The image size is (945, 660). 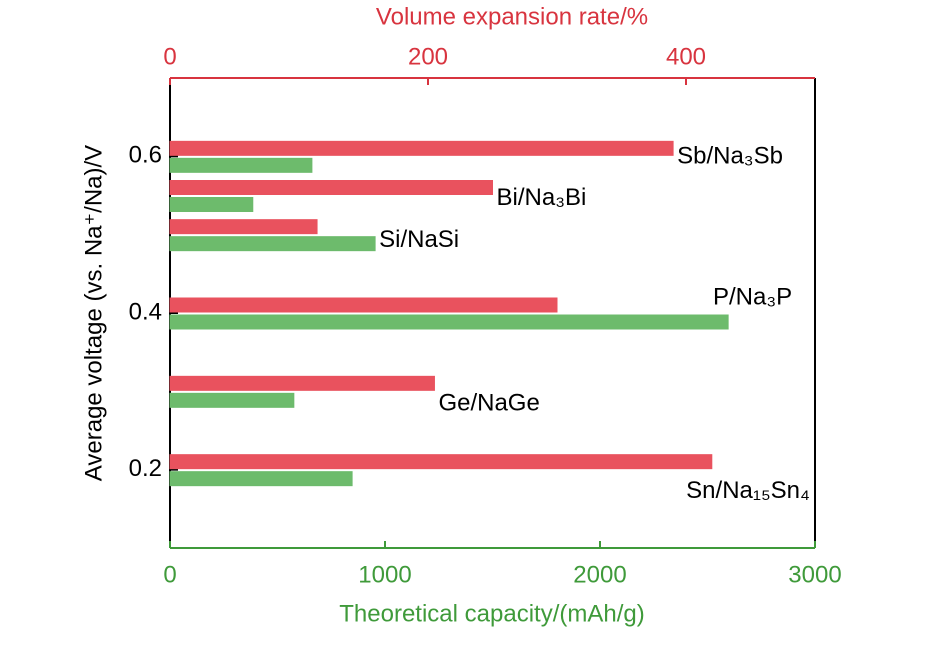 What do you see at coordinates (145, 311) in the screenshot?
I see `y-tick-label: 0.4` at bounding box center [145, 311].